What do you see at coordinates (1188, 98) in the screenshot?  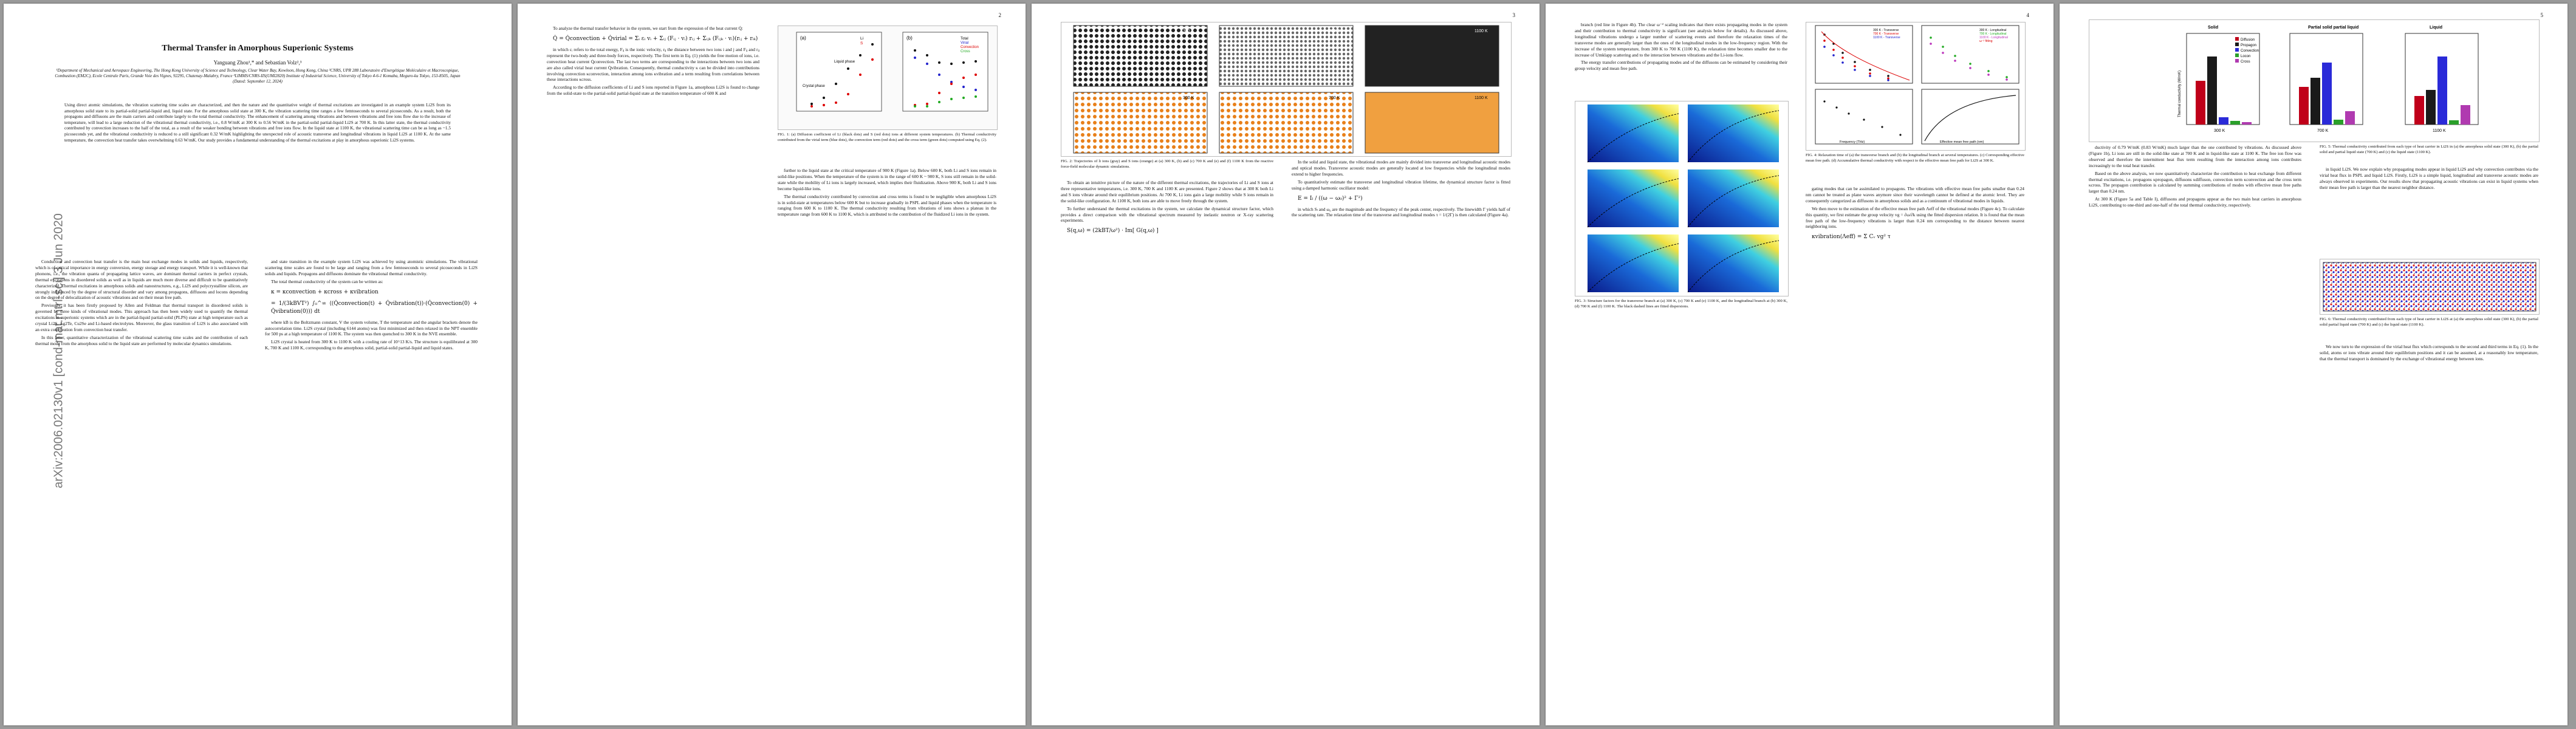 I see `fig2-label-d: 300 K` at bounding box center [1188, 98].